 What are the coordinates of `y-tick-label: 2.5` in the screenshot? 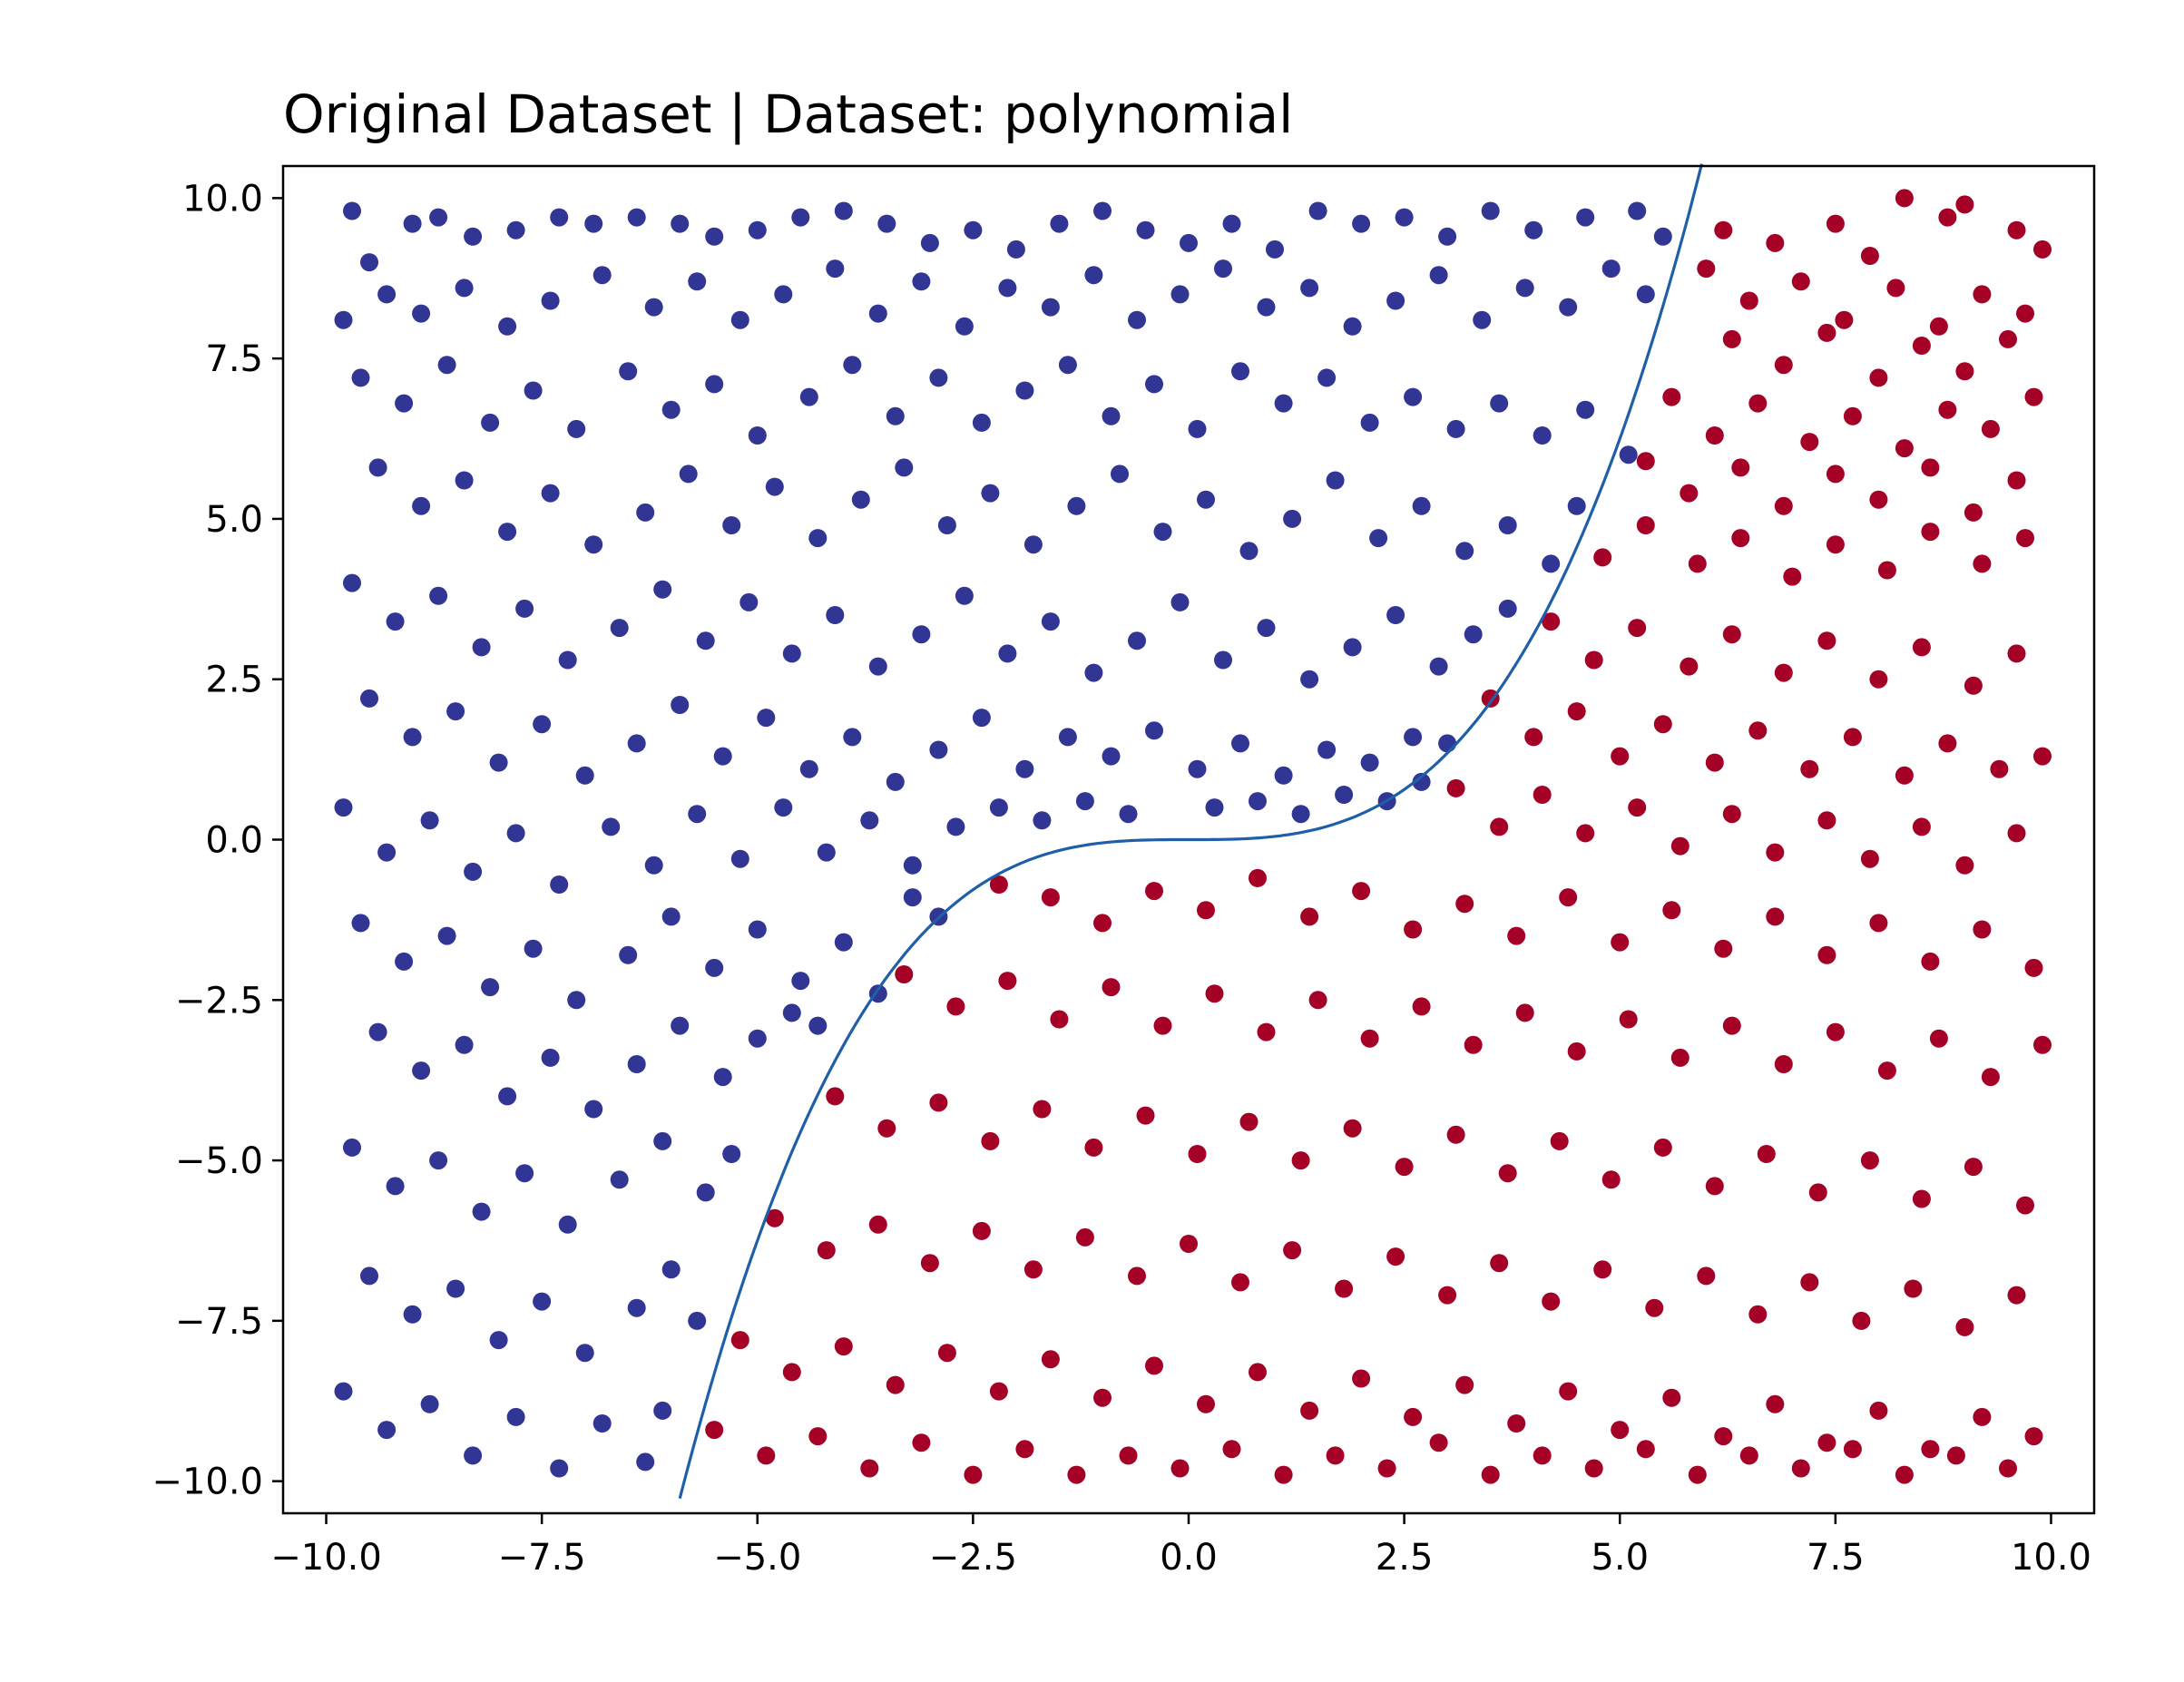 It's located at (234, 680).